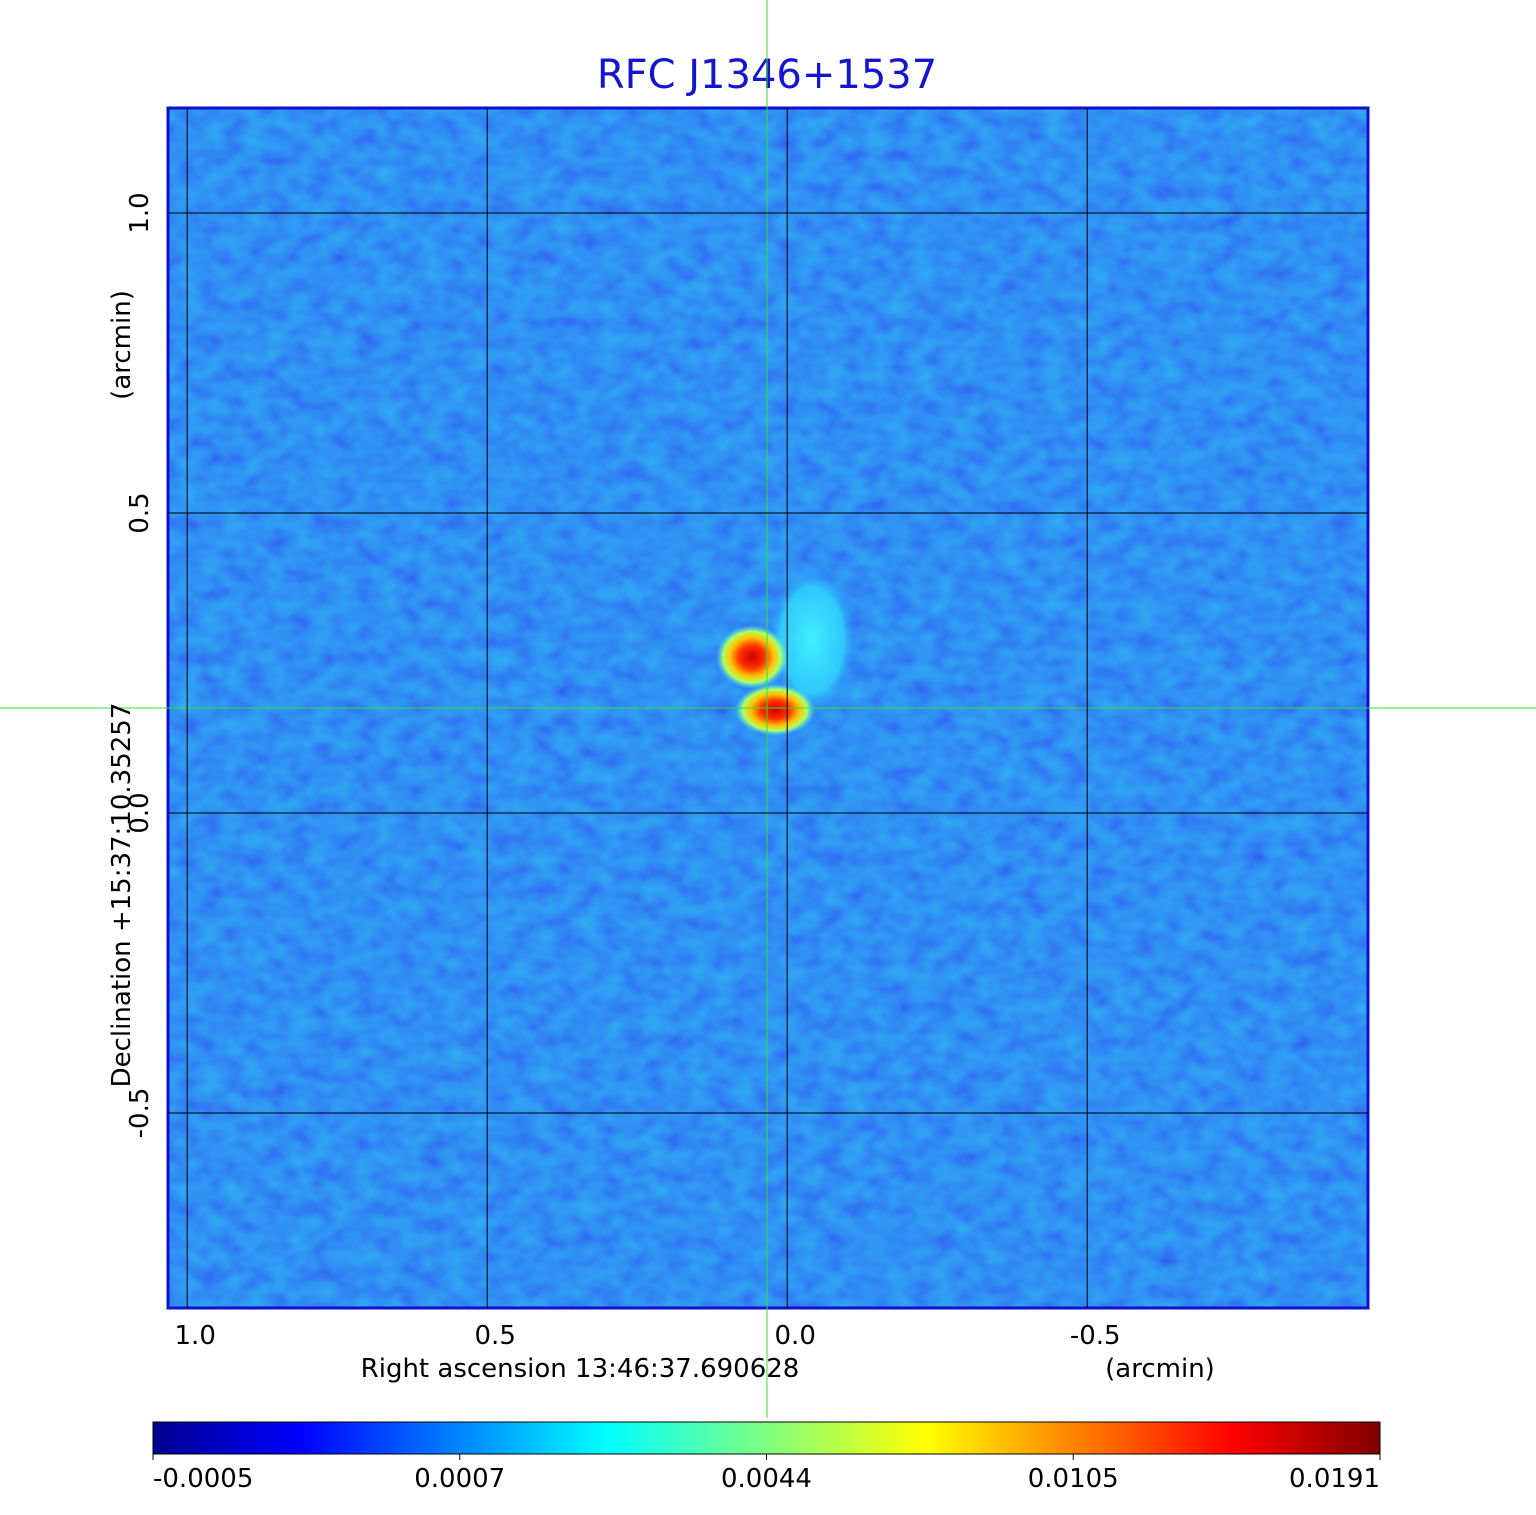  Describe the element at coordinates (766, 1438) in the screenshot. I see `colorbar` at that location.